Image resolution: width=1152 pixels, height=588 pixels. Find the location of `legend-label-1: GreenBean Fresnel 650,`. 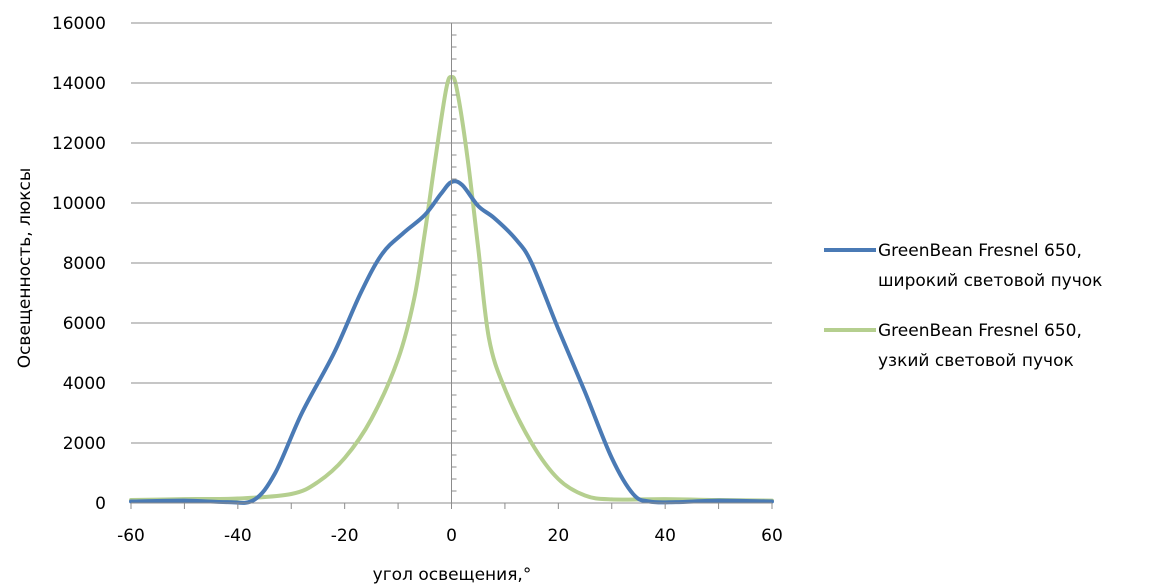

legend-label-1: GreenBean Fresnel 650, is located at coordinates (980, 251).